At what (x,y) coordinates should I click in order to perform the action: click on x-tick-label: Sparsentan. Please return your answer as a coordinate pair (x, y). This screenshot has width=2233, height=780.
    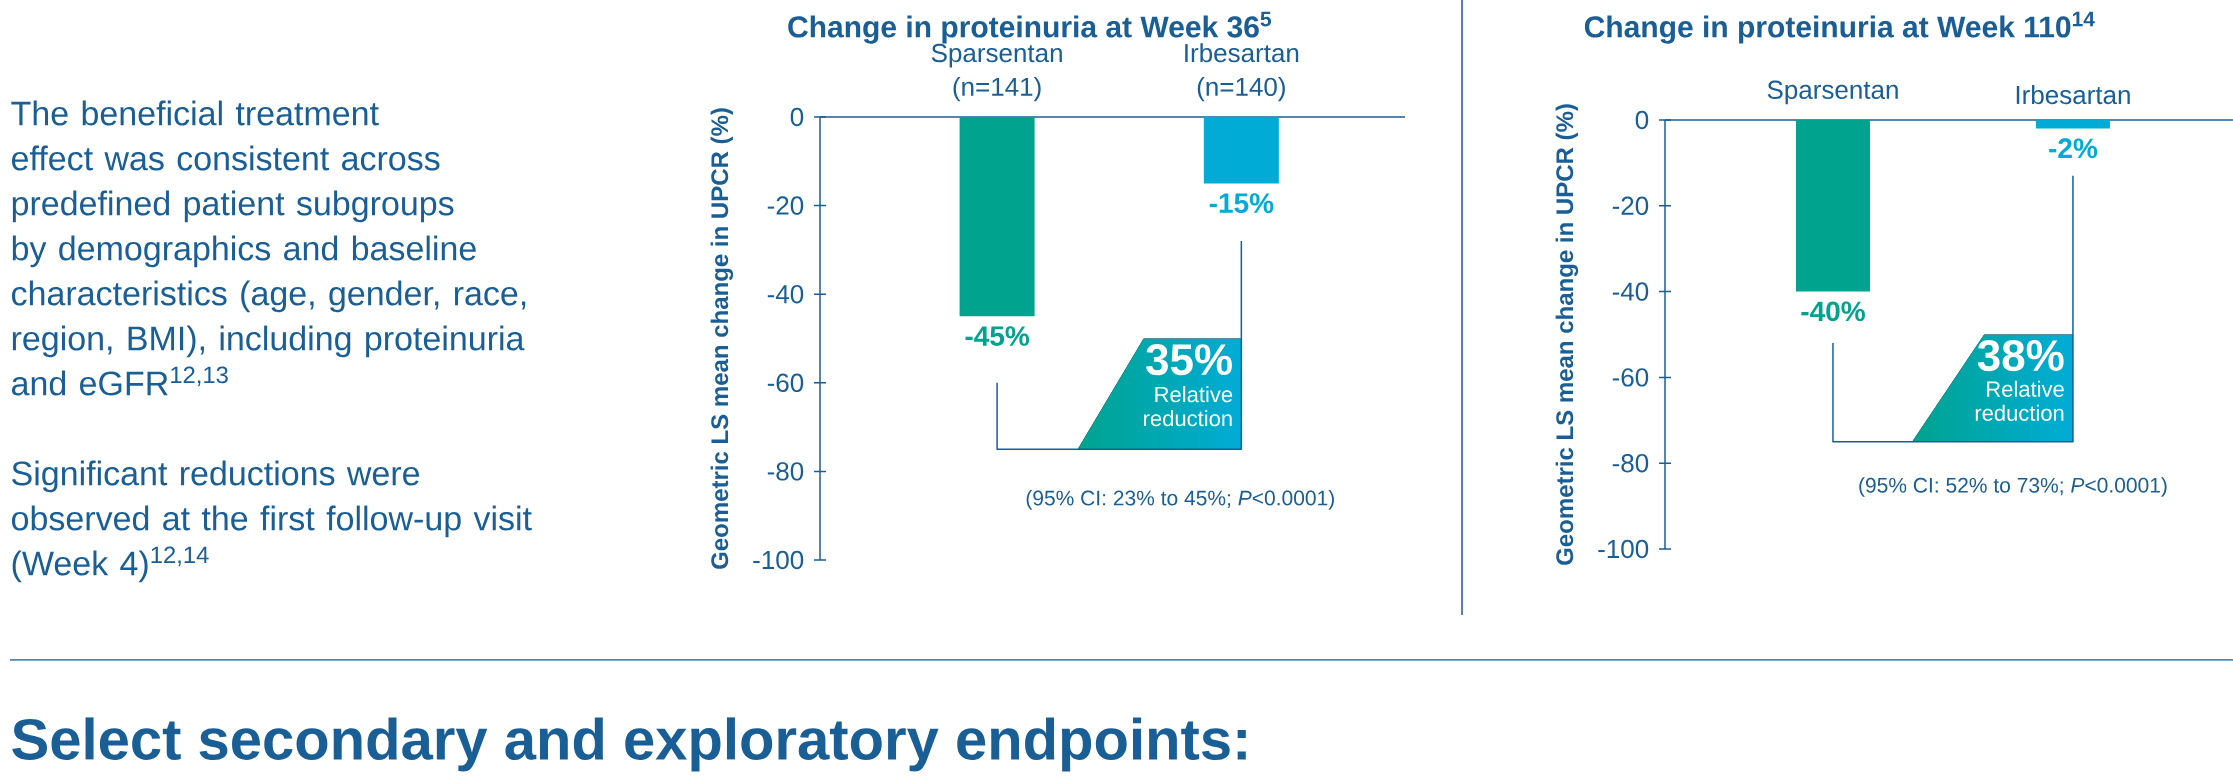
    Looking at the image, I should click on (1832, 92).